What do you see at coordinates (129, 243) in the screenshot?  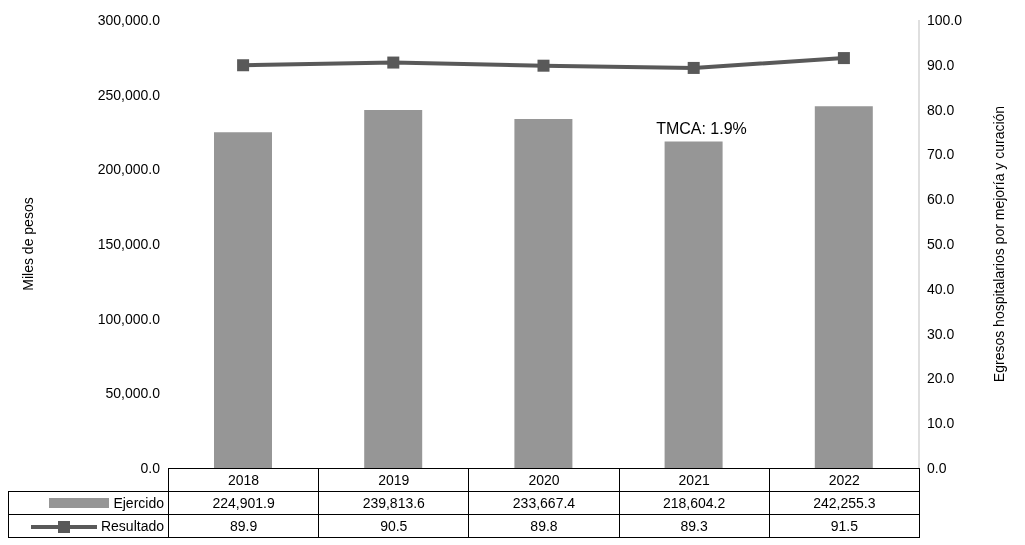 I see `y-tick-label: 150,000.0` at bounding box center [129, 243].